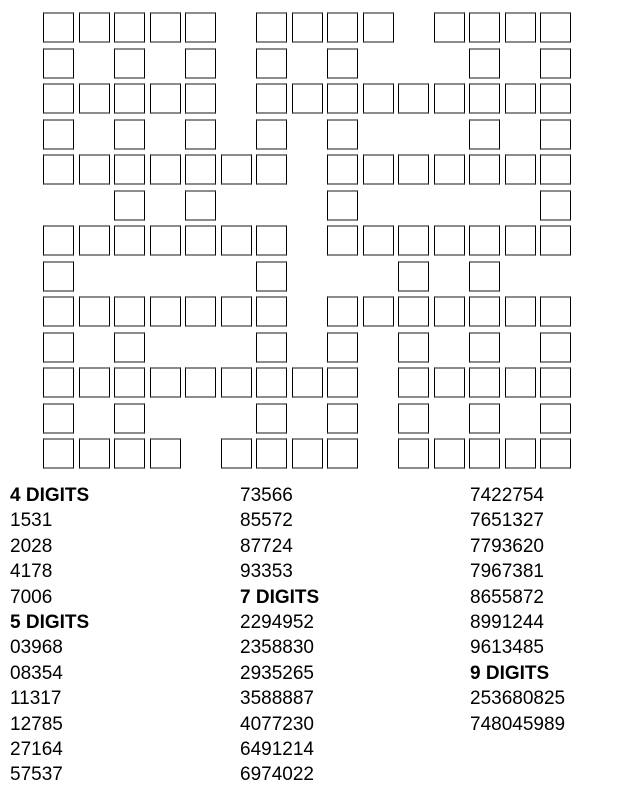 This screenshot has height=812, width=622. What do you see at coordinates (342, 98) in the screenshot?
I see `grid-cell-r3-c9` at bounding box center [342, 98].